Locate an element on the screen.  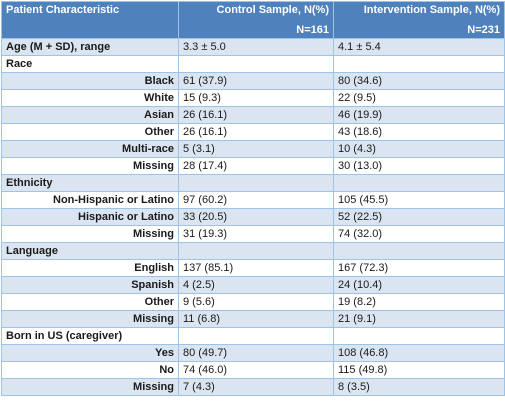
category-label: Race is located at coordinates (90, 64).